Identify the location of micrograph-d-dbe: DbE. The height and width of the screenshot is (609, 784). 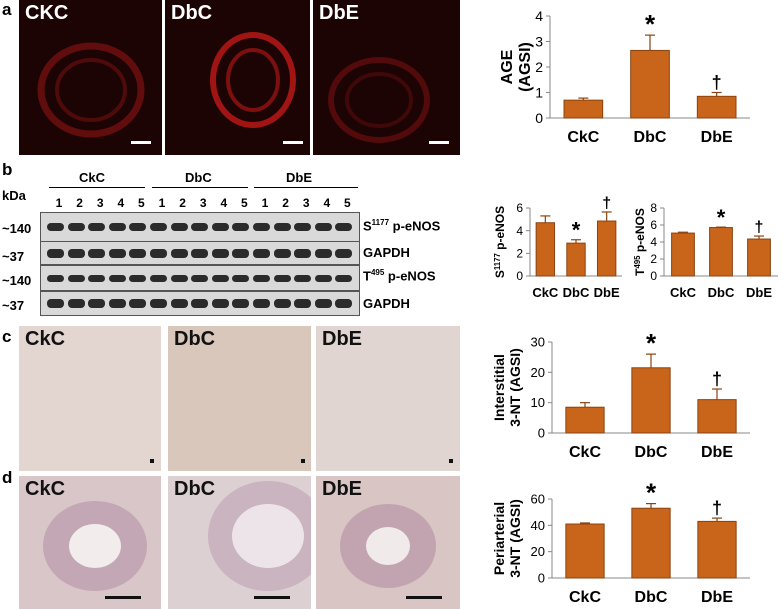
(388, 542).